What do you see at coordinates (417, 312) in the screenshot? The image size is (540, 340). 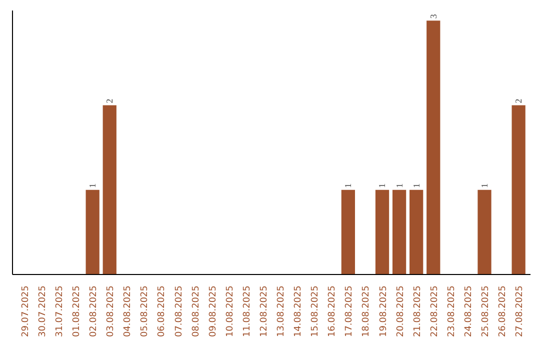 I see `x-tick-label: 21.08.2025` at bounding box center [417, 312].